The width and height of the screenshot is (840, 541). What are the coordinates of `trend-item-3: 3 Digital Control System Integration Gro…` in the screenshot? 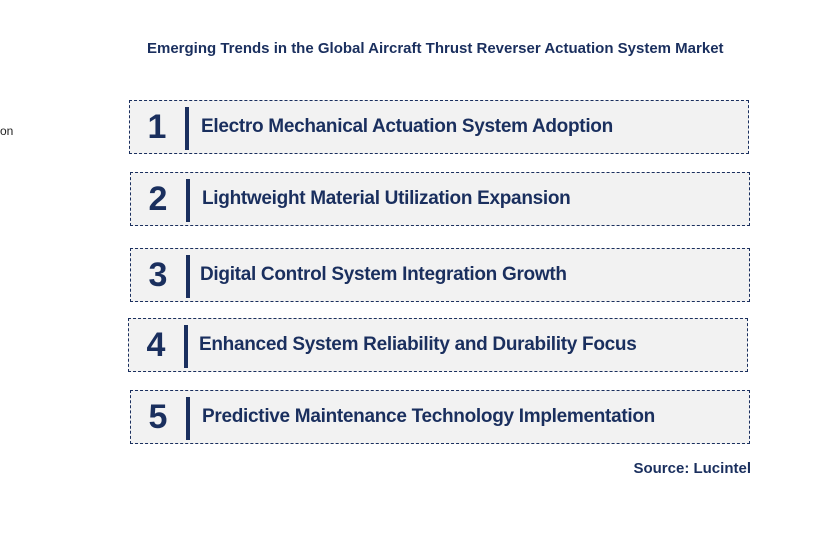 It's located at (440, 275).